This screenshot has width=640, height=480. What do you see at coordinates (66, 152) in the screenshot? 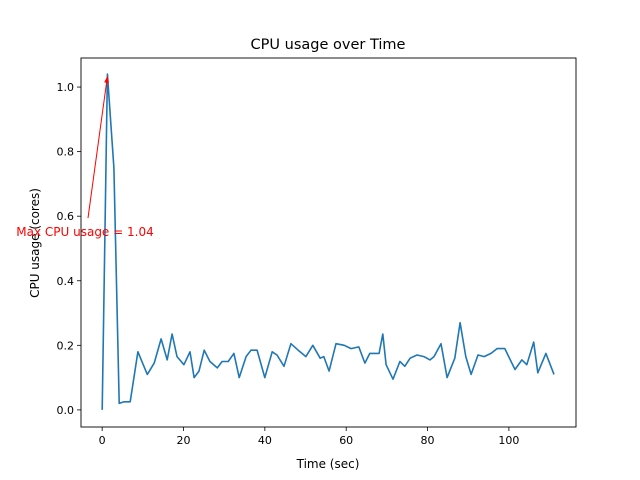
I see `y-tick-label: 0.8` at bounding box center [66, 152].